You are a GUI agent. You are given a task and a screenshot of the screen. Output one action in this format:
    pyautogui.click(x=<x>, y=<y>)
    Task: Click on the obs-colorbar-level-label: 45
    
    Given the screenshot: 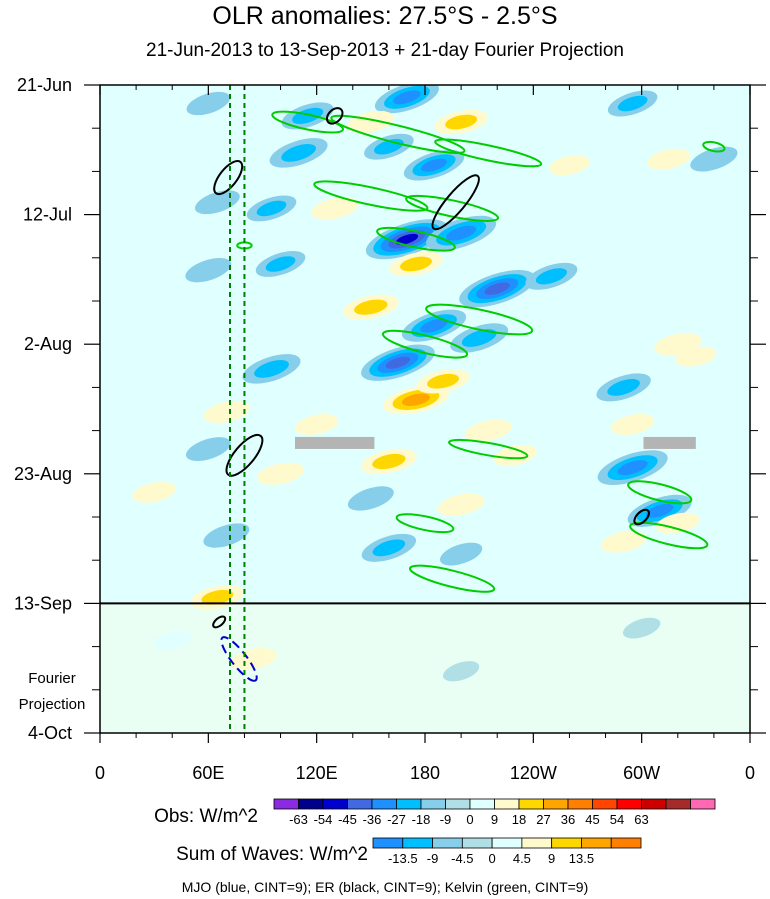 What is the action you would take?
    pyautogui.click(x=592, y=819)
    